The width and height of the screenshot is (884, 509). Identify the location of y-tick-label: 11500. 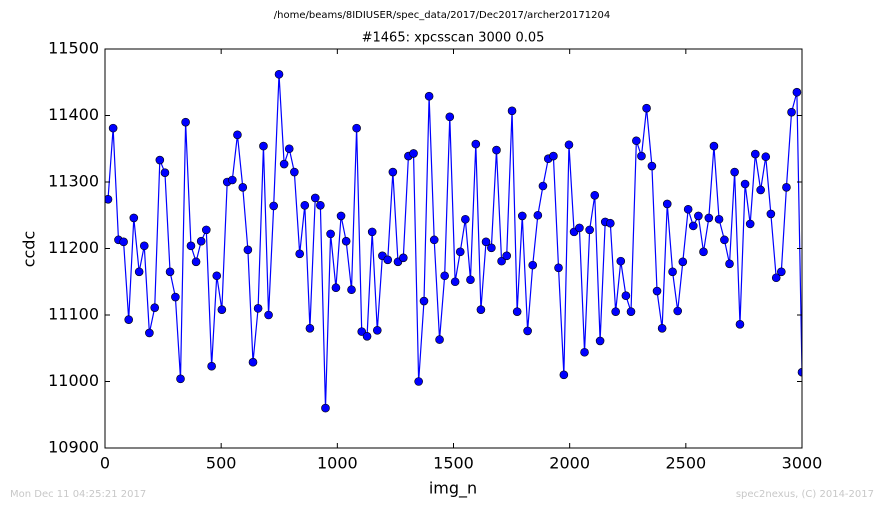
(73, 48).